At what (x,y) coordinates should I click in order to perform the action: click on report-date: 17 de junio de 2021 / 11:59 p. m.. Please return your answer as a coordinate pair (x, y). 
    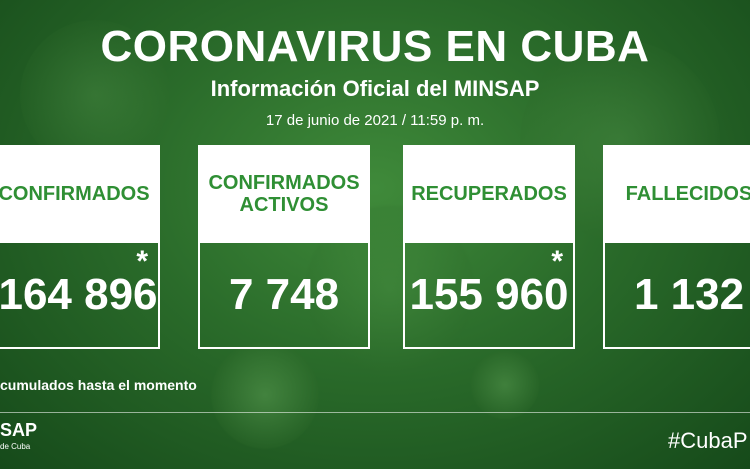
    Looking at the image, I should click on (375, 120).